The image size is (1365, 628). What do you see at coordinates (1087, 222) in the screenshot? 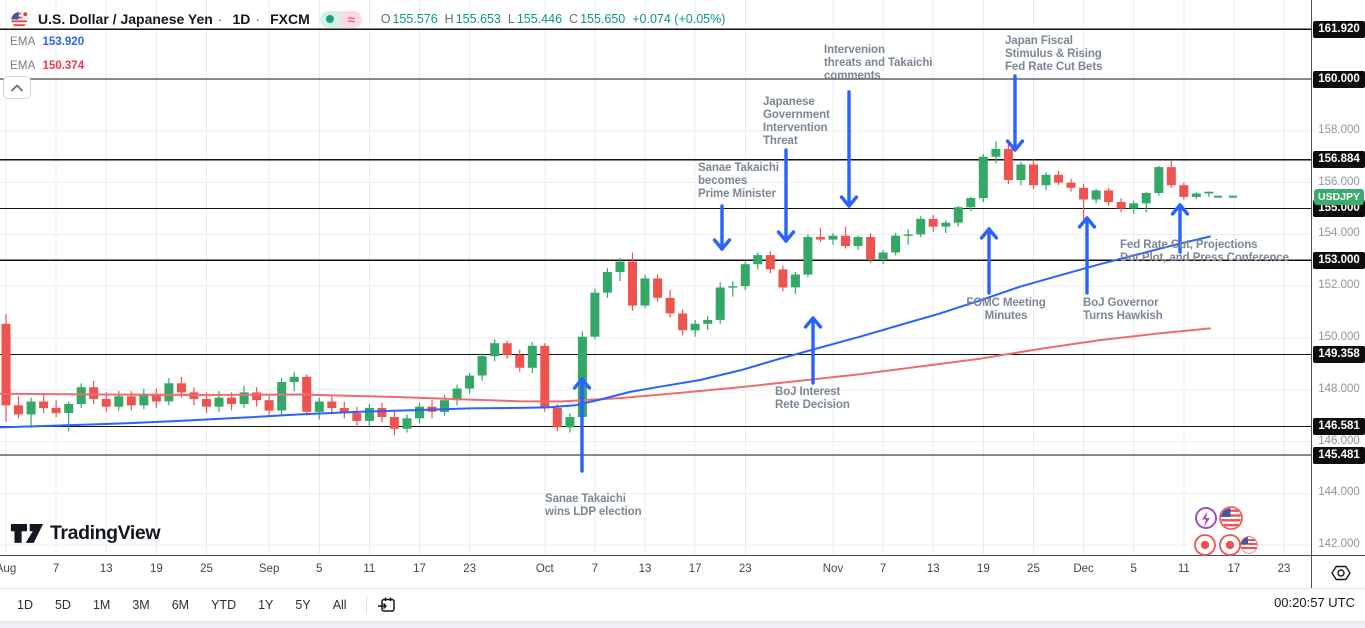
I see `boj-governor-hawkish-arrowhead` at bounding box center [1087, 222].